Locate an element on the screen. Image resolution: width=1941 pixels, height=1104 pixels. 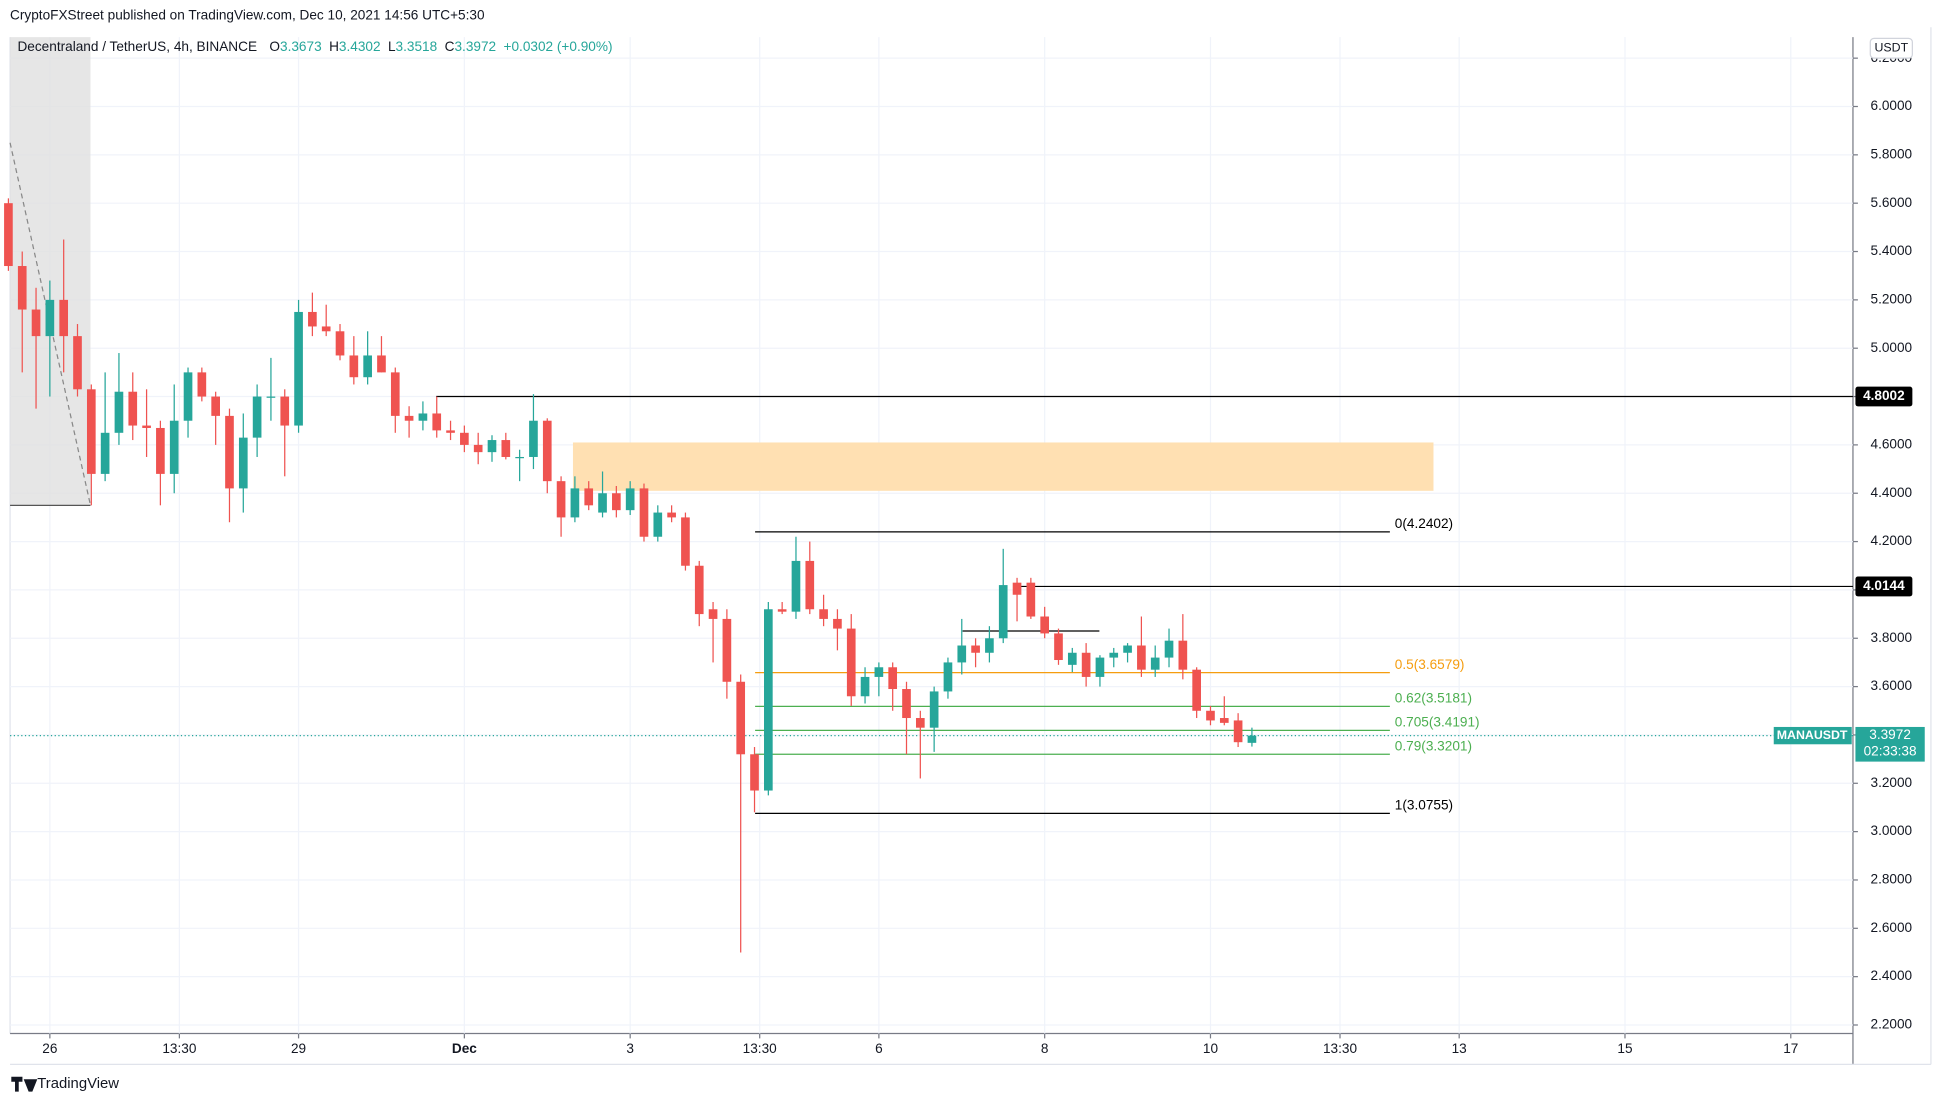
legend-item: 3.3673 is located at coordinates (301, 46).